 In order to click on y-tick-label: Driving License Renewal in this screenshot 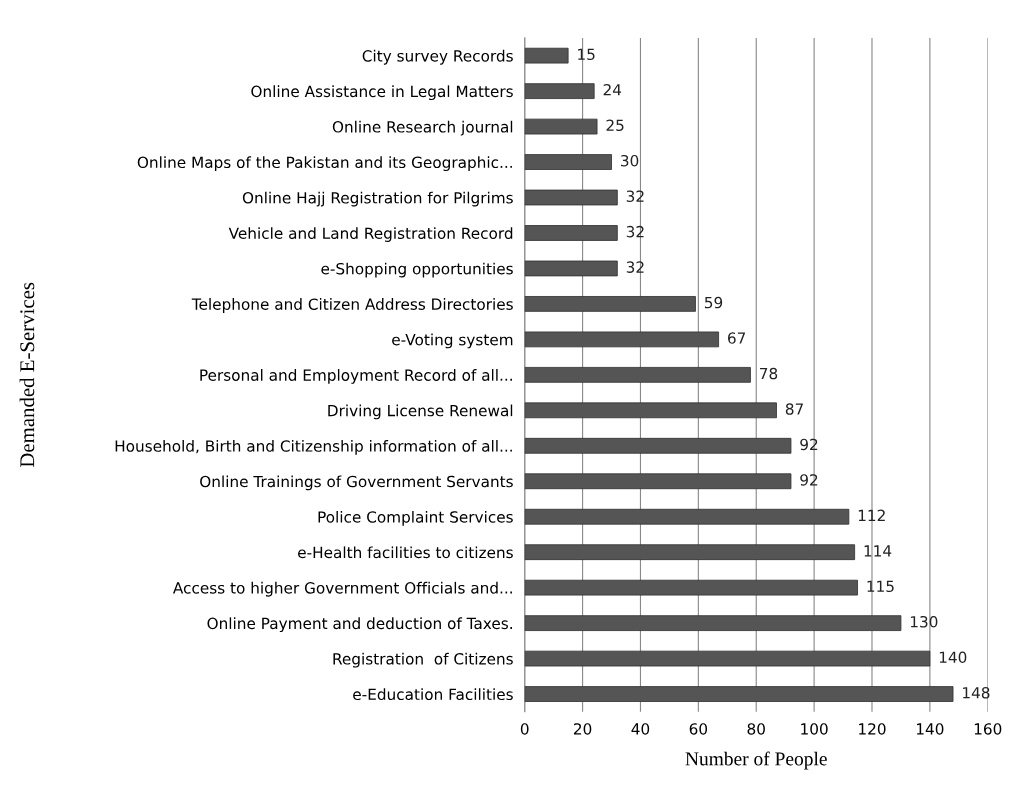, I will do `click(420, 412)`.